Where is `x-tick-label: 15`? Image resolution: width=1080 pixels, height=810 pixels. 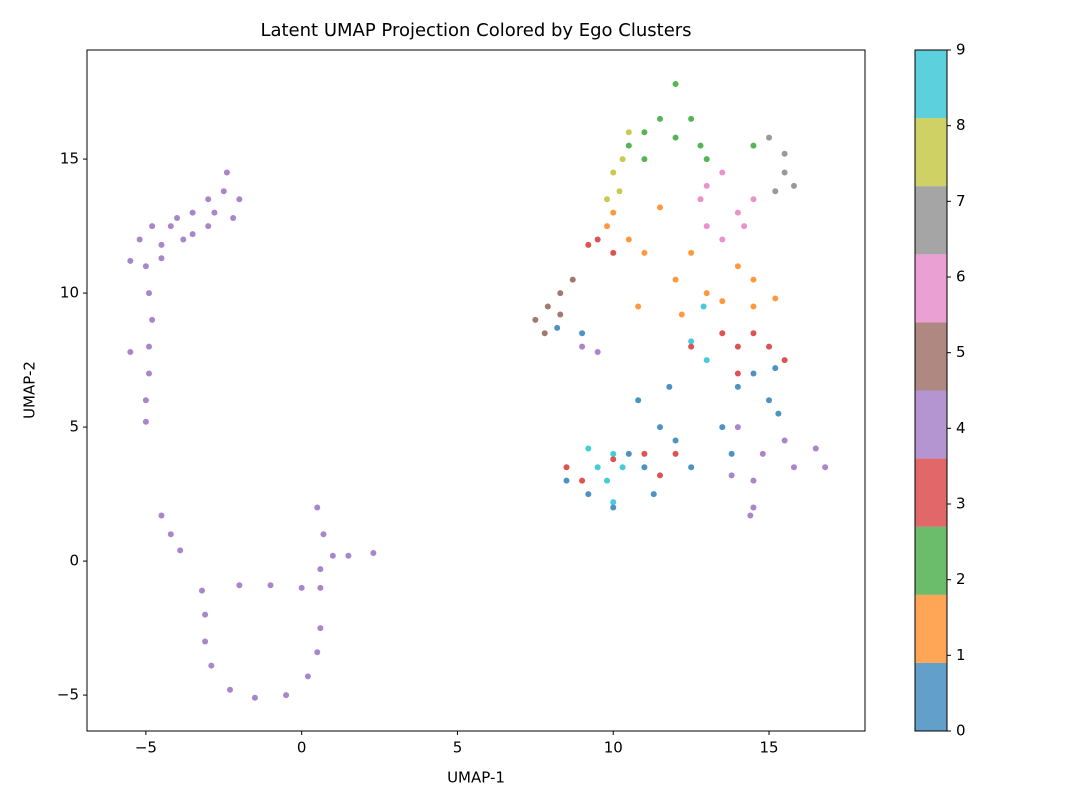
x-tick-label: 15 is located at coordinates (768, 748).